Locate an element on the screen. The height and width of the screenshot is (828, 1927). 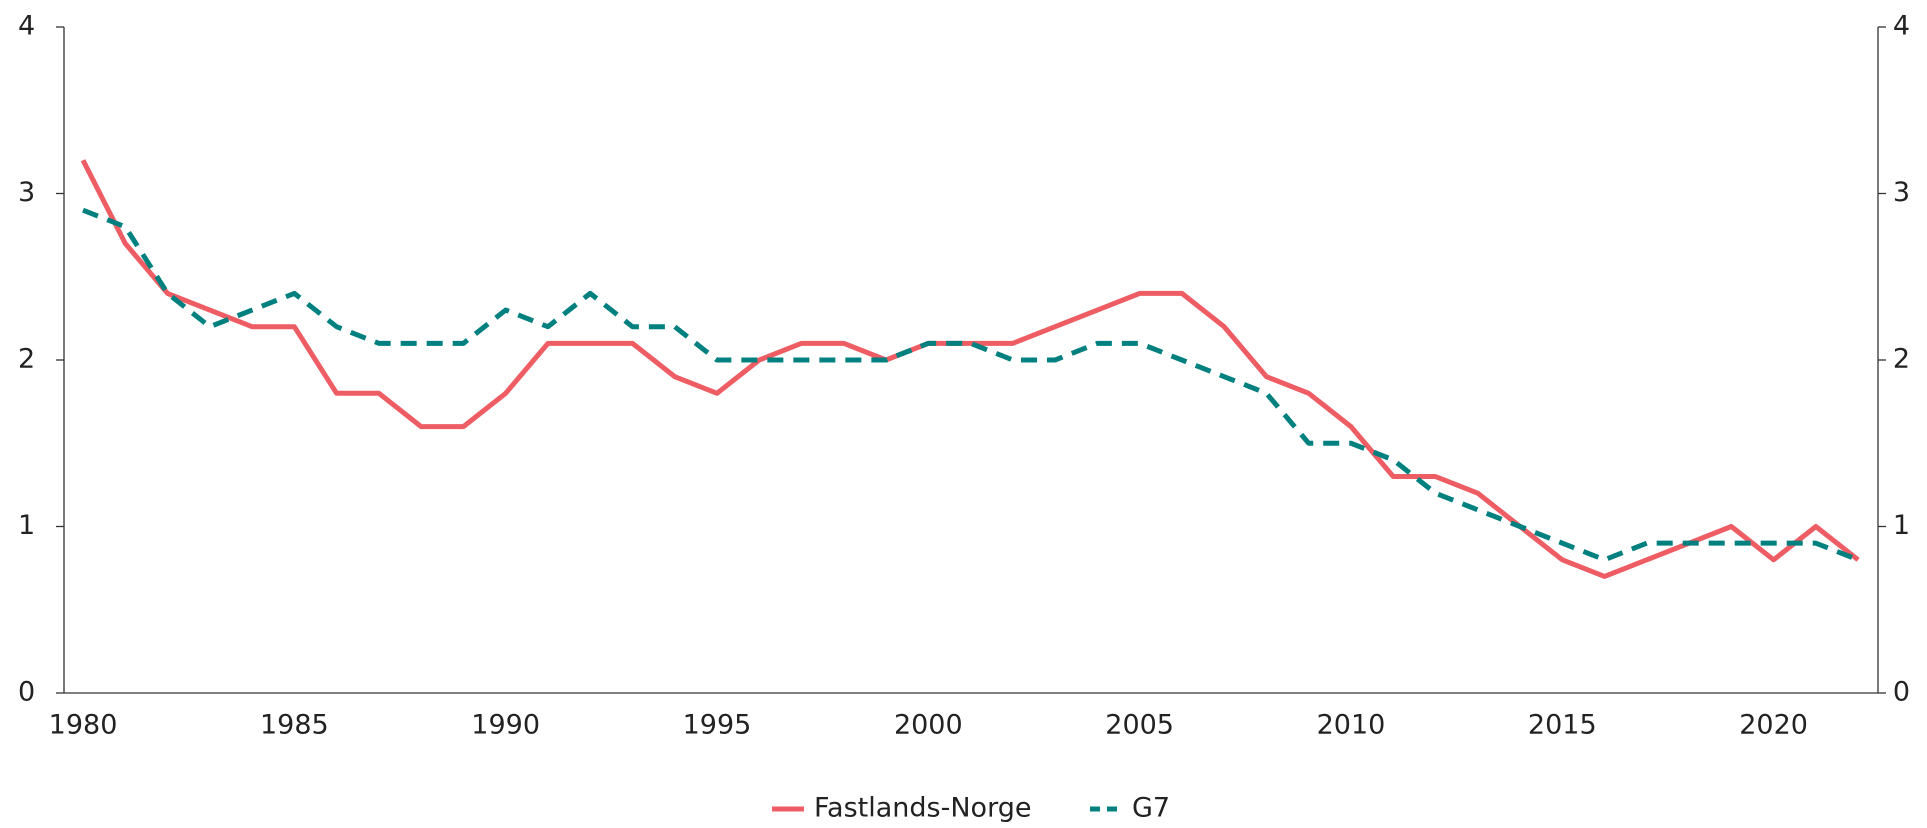
x-tick-label: 1990 is located at coordinates (505, 725).